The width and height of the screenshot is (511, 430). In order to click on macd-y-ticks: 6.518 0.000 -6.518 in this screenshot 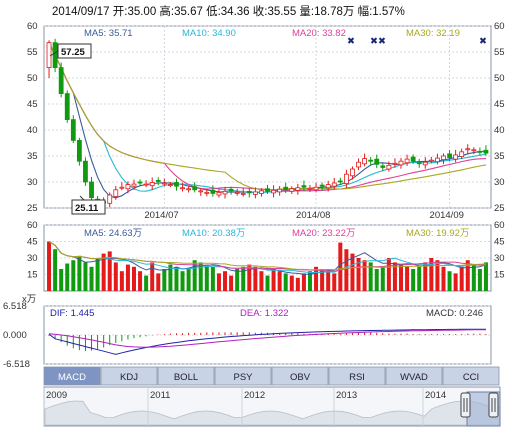, I will do `click(16, 335)`.